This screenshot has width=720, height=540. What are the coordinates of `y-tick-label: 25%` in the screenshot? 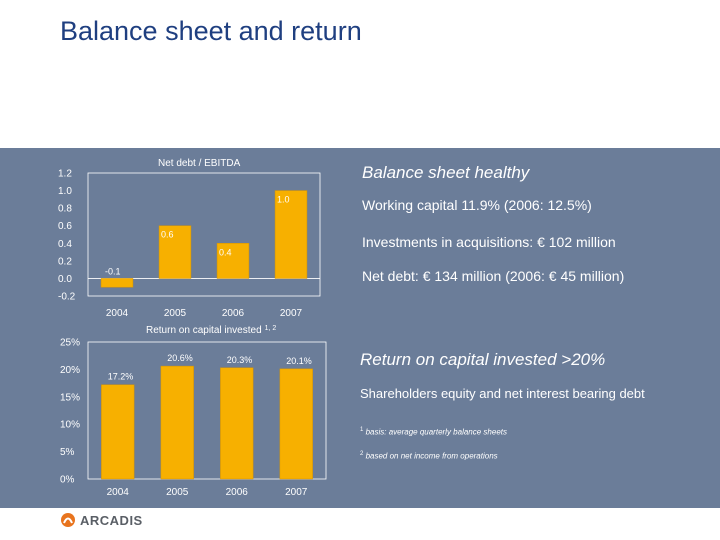 It's located at (70, 343).